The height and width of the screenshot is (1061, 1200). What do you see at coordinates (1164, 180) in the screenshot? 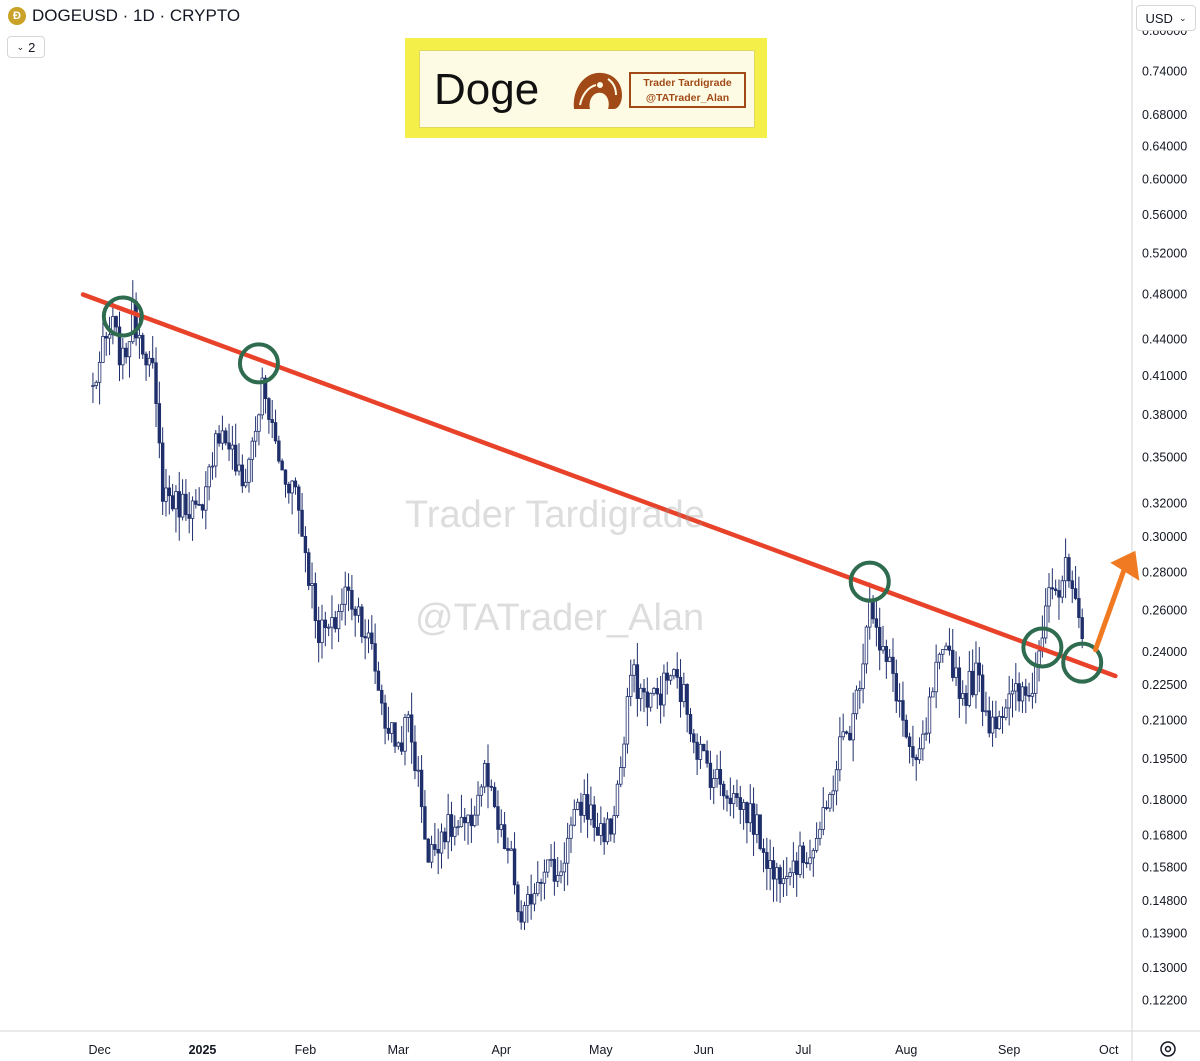
I see `y-tick-label: 0.60000` at bounding box center [1164, 180].